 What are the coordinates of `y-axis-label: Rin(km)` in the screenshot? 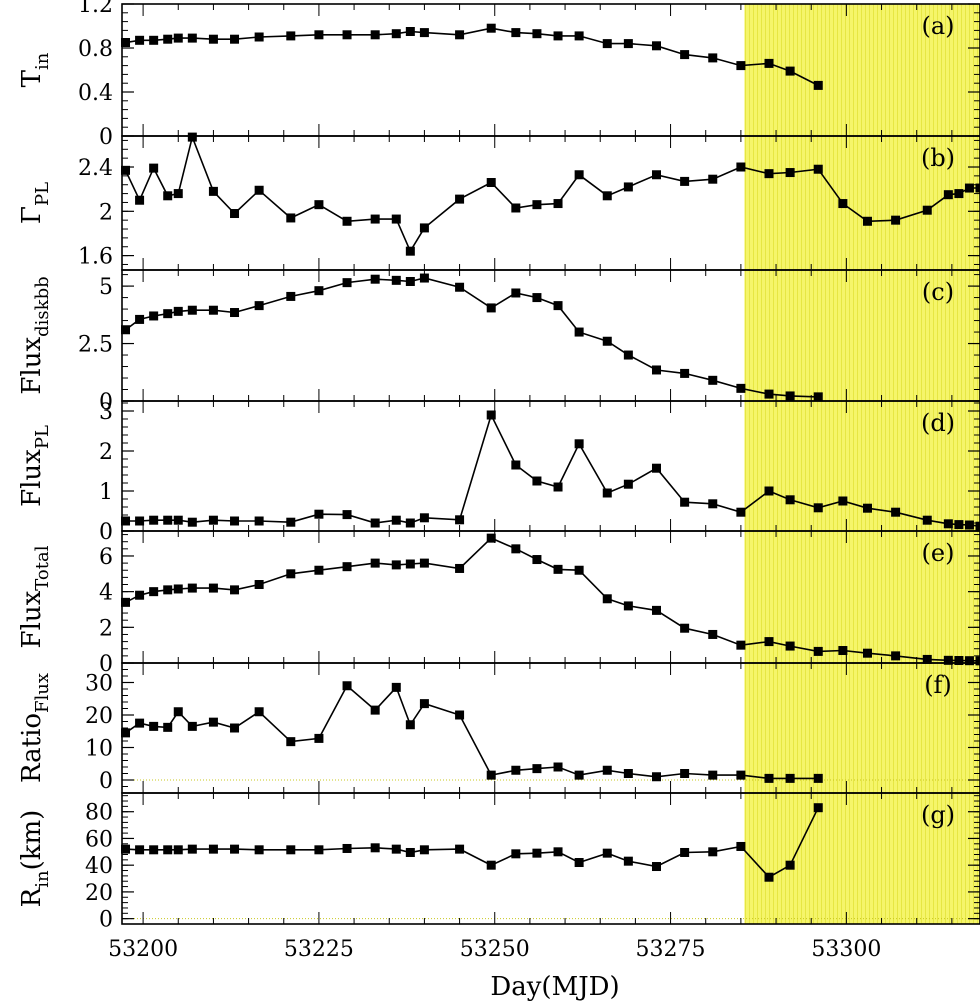 It's located at (35, 859).